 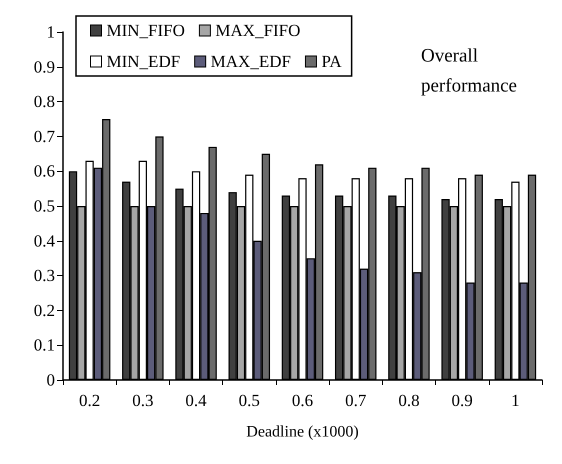 What do you see at coordinates (249, 400) in the screenshot?
I see `x-tick-label: 0.5` at bounding box center [249, 400].